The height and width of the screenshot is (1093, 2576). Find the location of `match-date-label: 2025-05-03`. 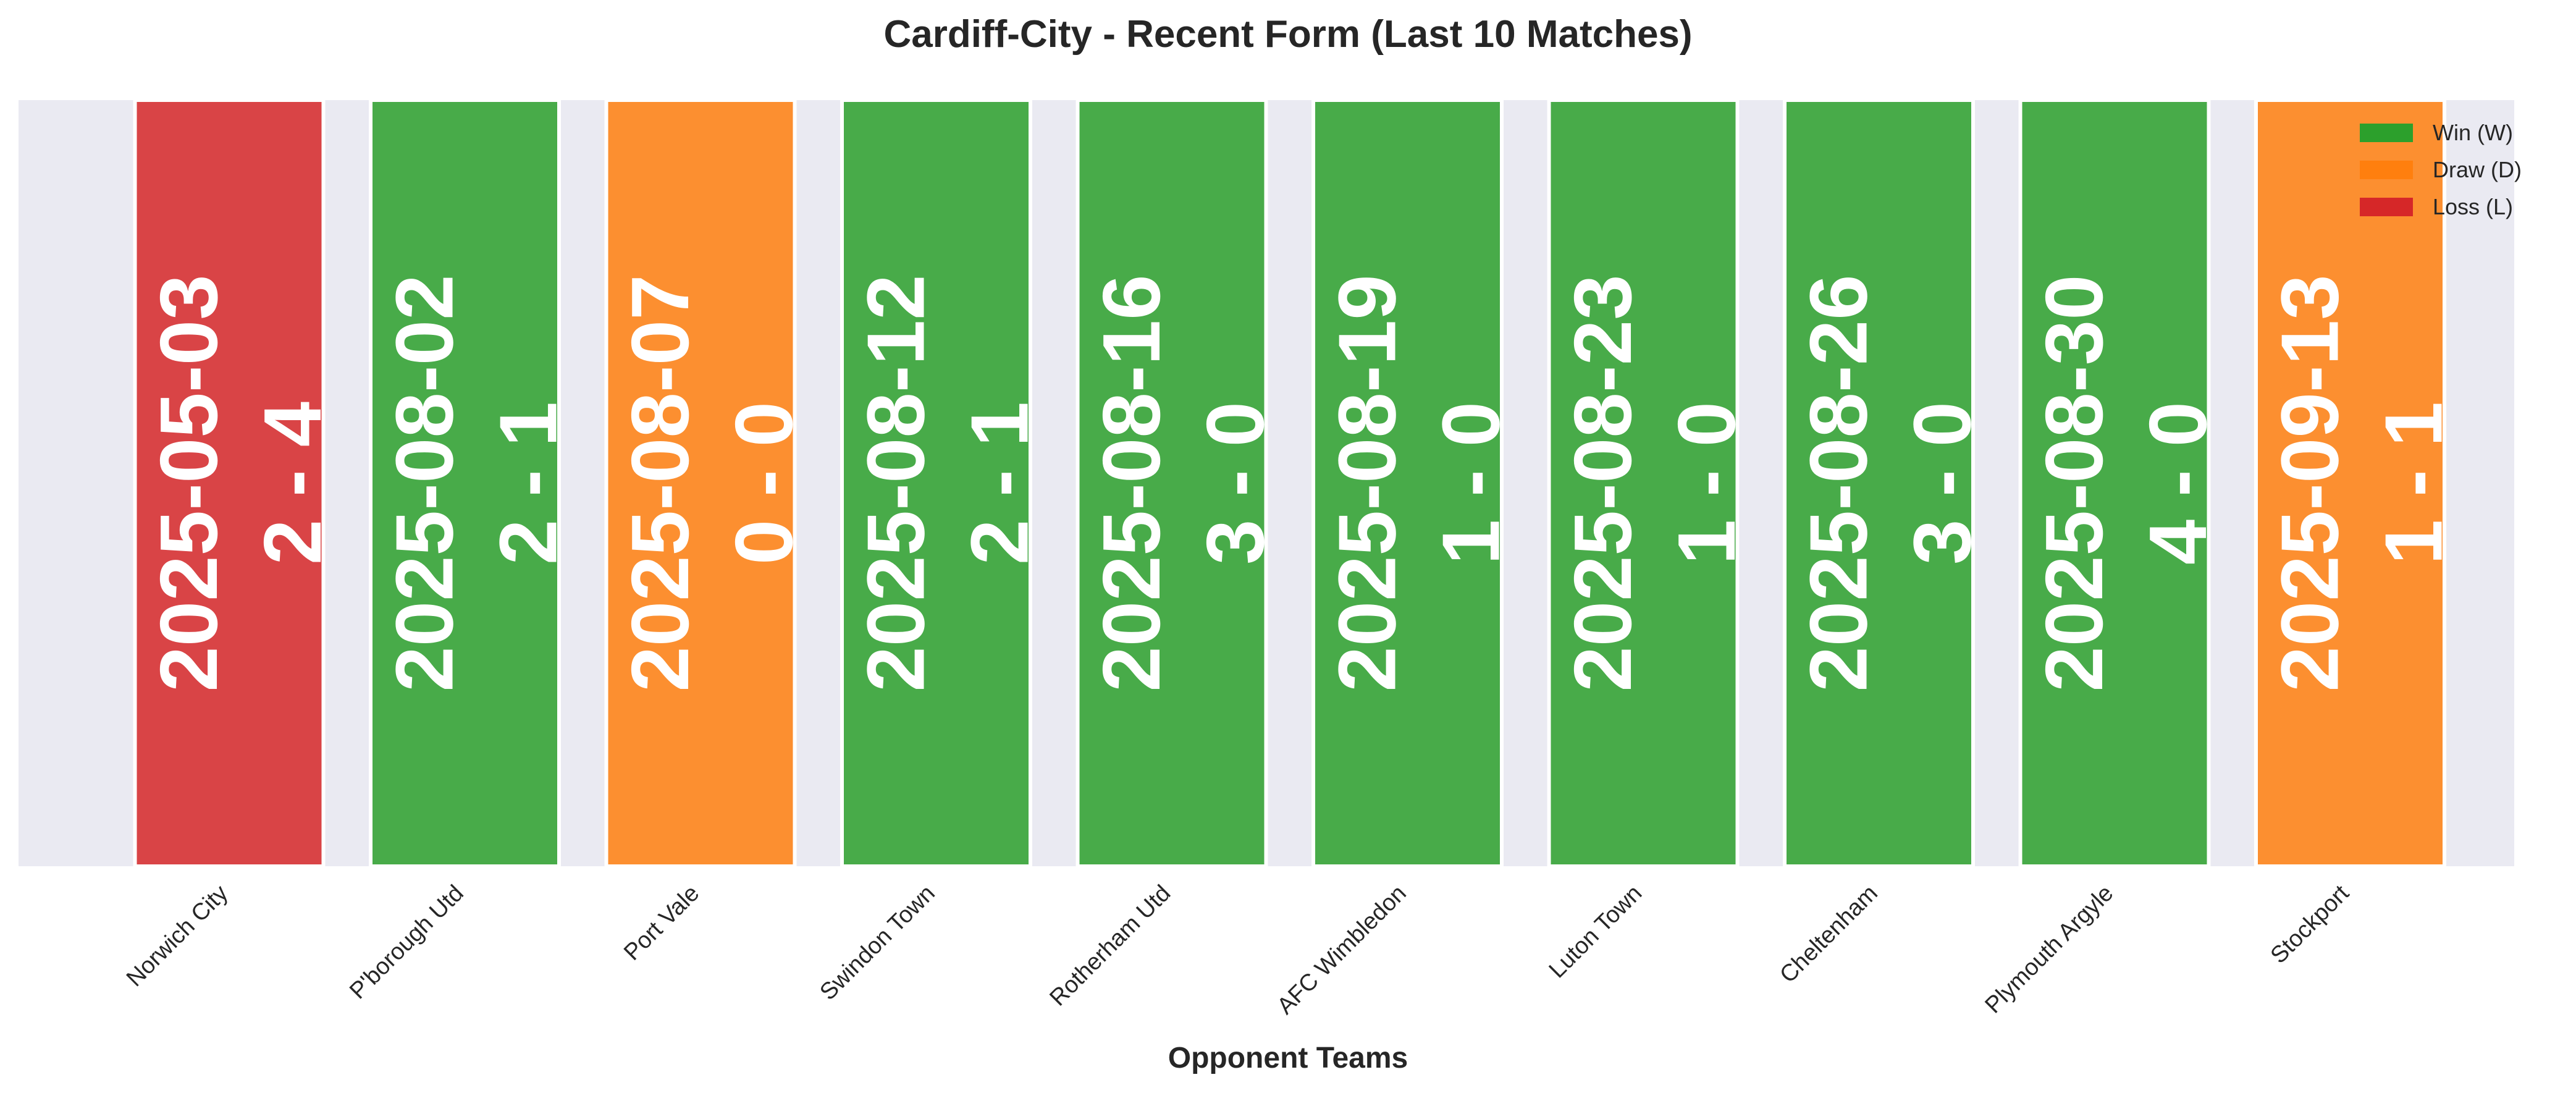

match-date-label: 2025-05-03 is located at coordinates (189, 483).